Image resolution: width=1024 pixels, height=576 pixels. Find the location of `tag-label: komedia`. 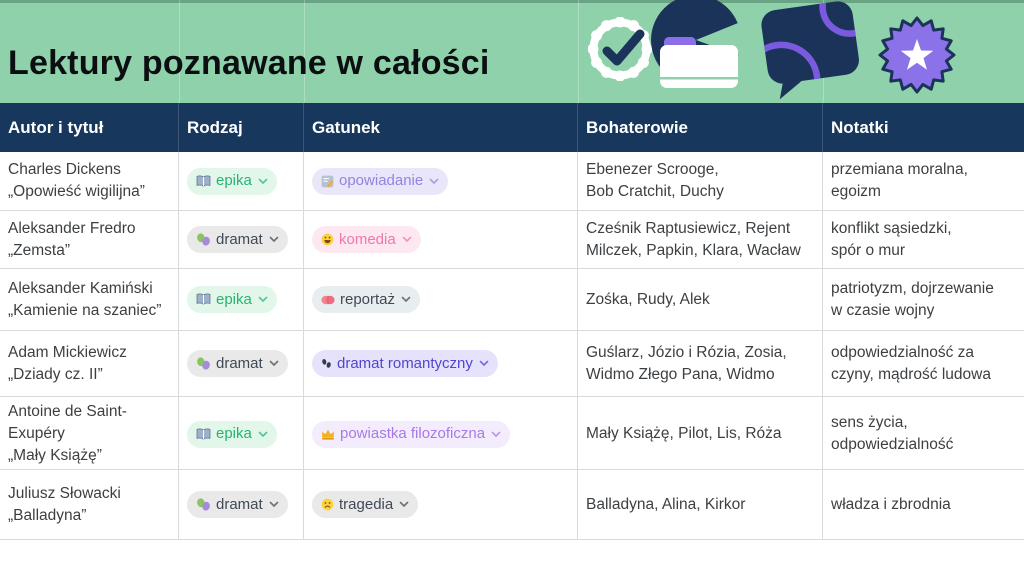

tag-label: komedia is located at coordinates (367, 239).